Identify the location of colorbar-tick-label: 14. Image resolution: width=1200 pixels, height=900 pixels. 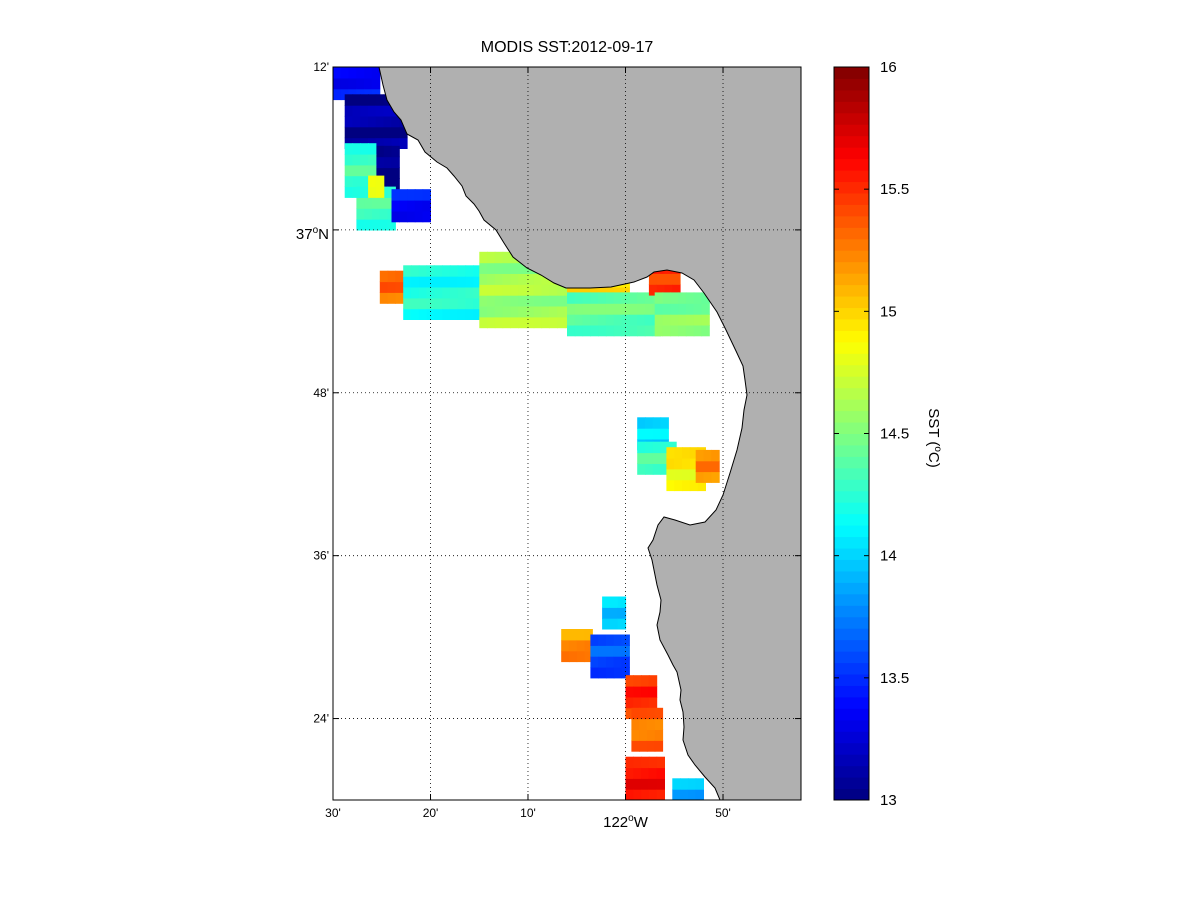
(888, 556).